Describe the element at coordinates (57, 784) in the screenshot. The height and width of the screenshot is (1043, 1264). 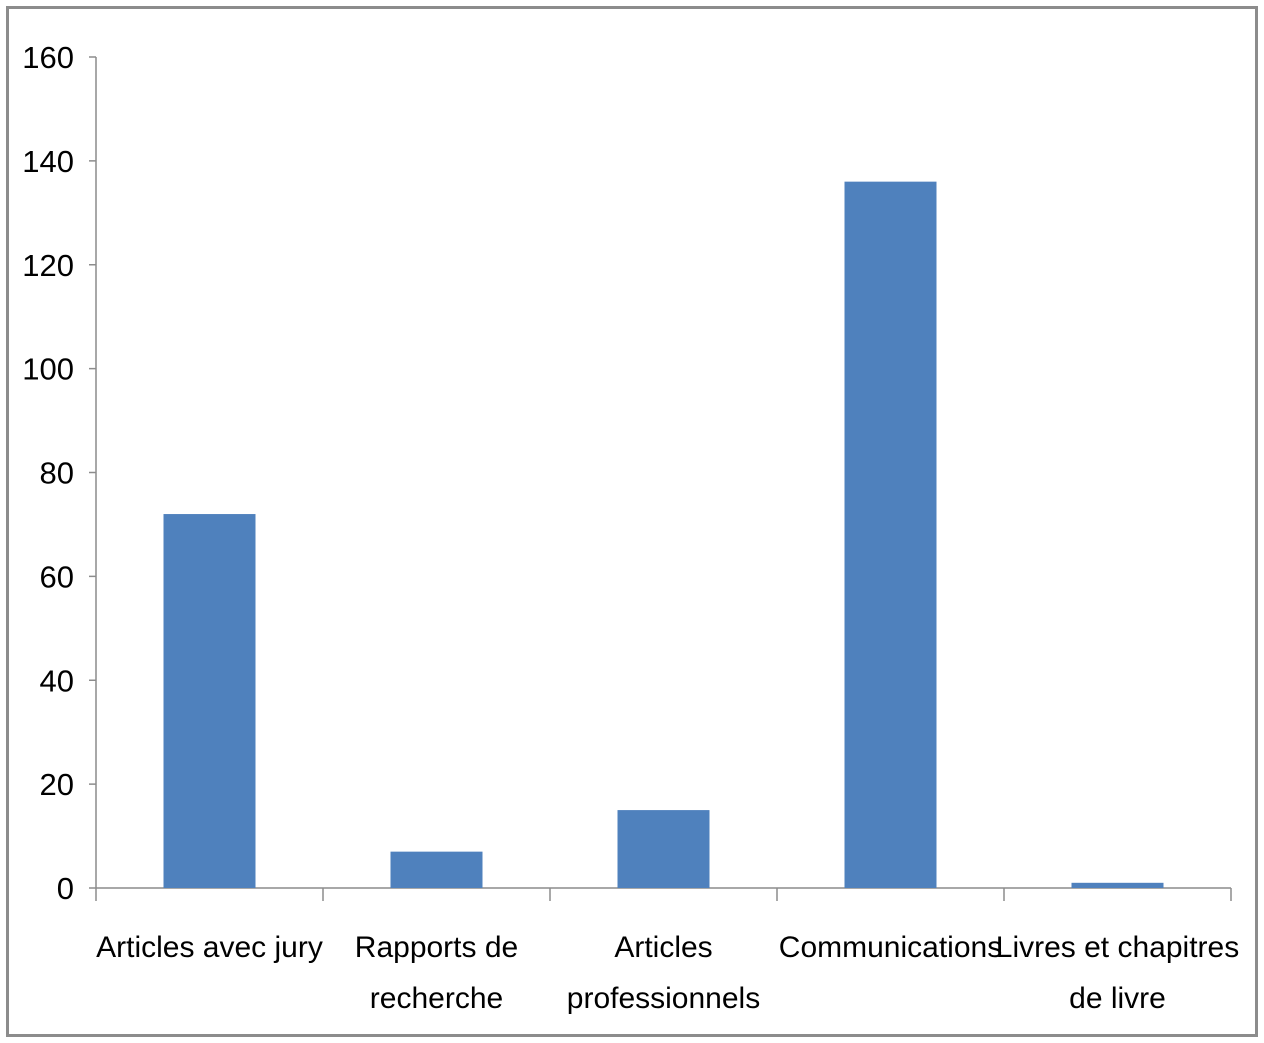
I see `y-tick-label: 20` at that location.